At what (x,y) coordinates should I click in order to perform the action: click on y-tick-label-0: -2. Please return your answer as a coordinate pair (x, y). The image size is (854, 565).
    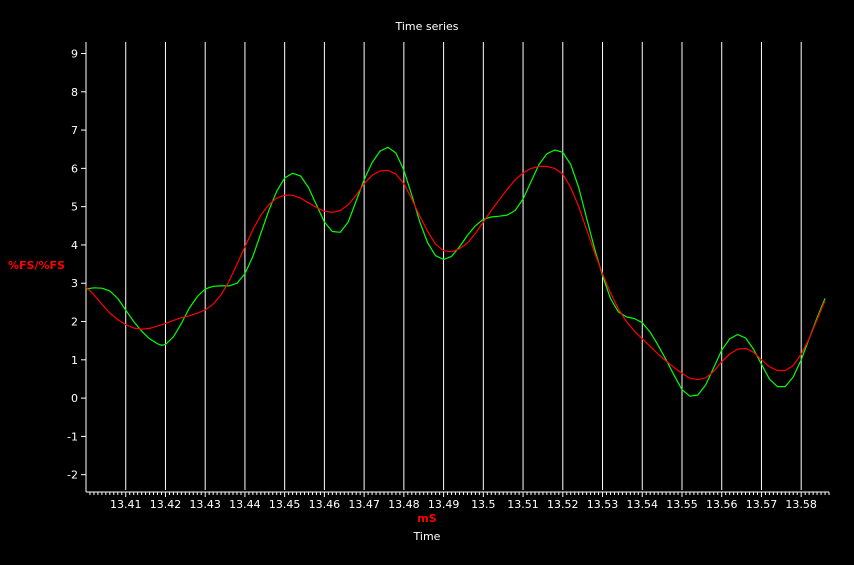
    Looking at the image, I should click on (72, 475).